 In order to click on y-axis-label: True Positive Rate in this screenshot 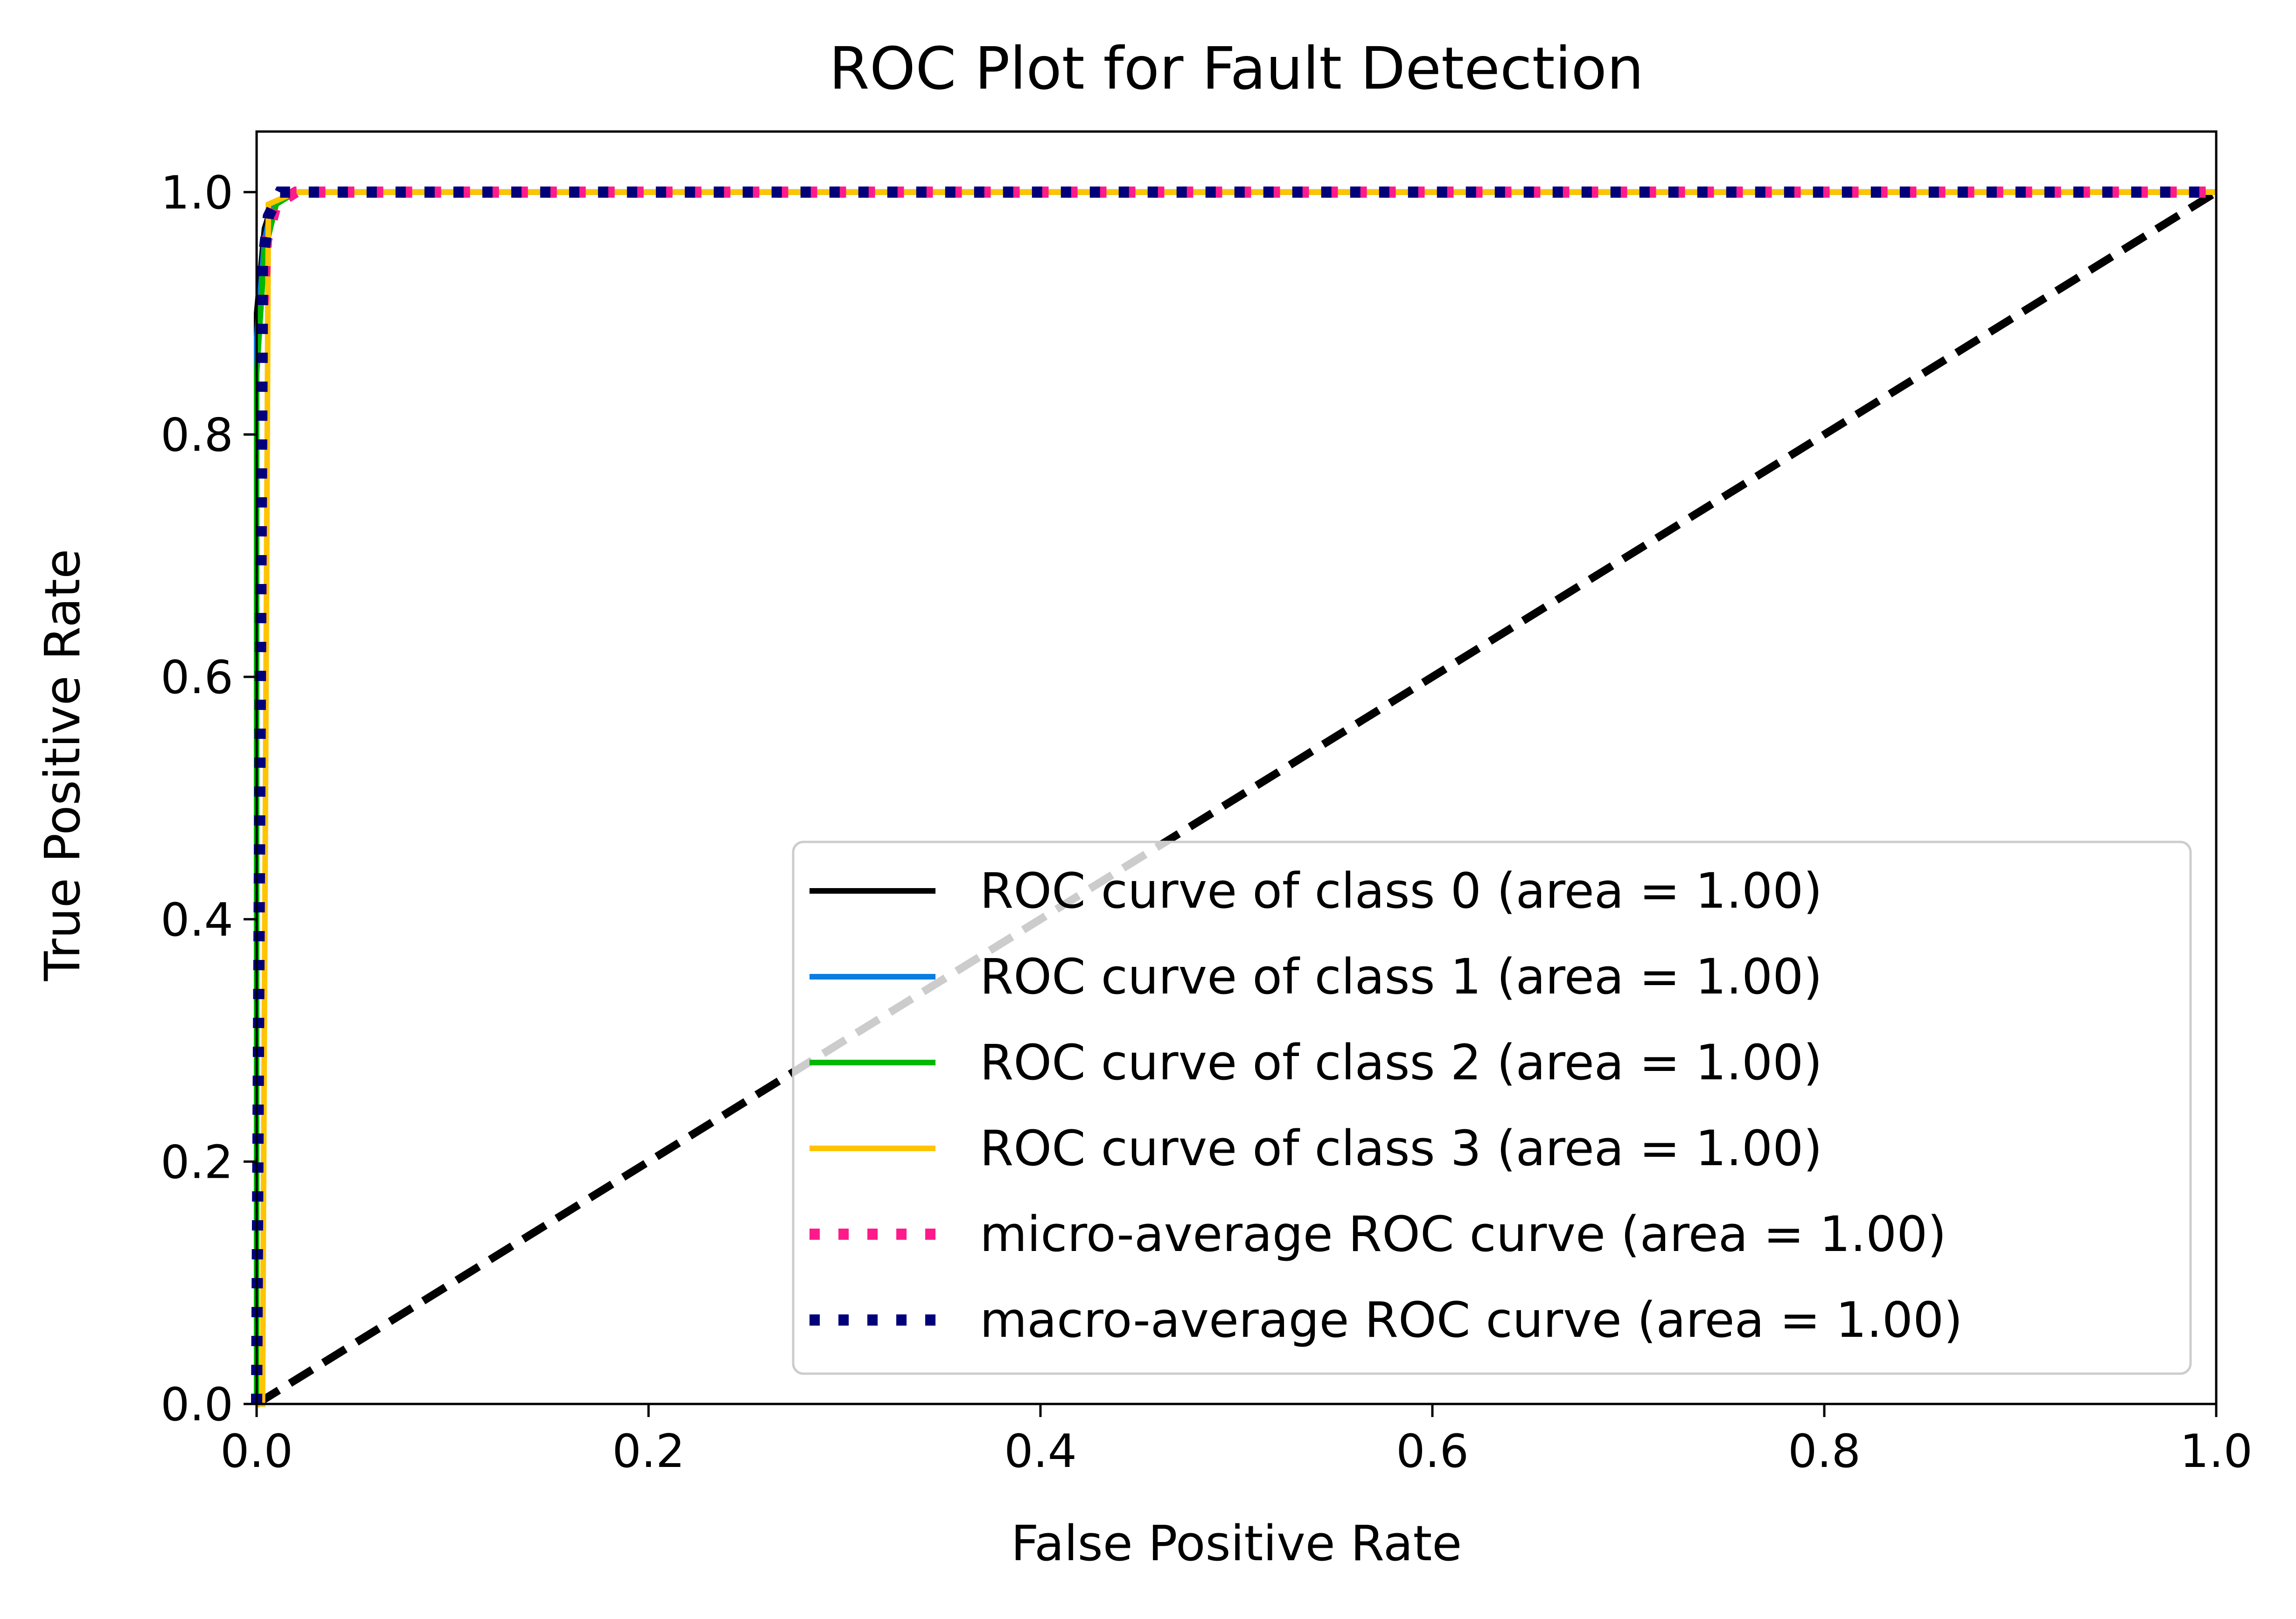, I will do `click(62, 765)`.